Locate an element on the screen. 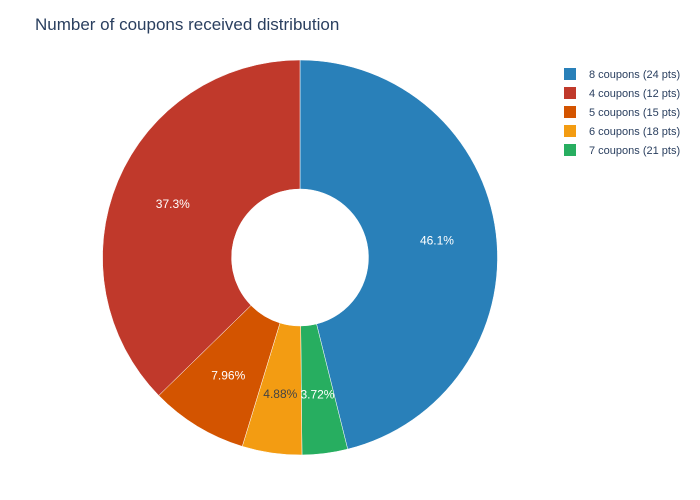  legend-item: 6 coupons (18 pts) is located at coordinates (622, 131).